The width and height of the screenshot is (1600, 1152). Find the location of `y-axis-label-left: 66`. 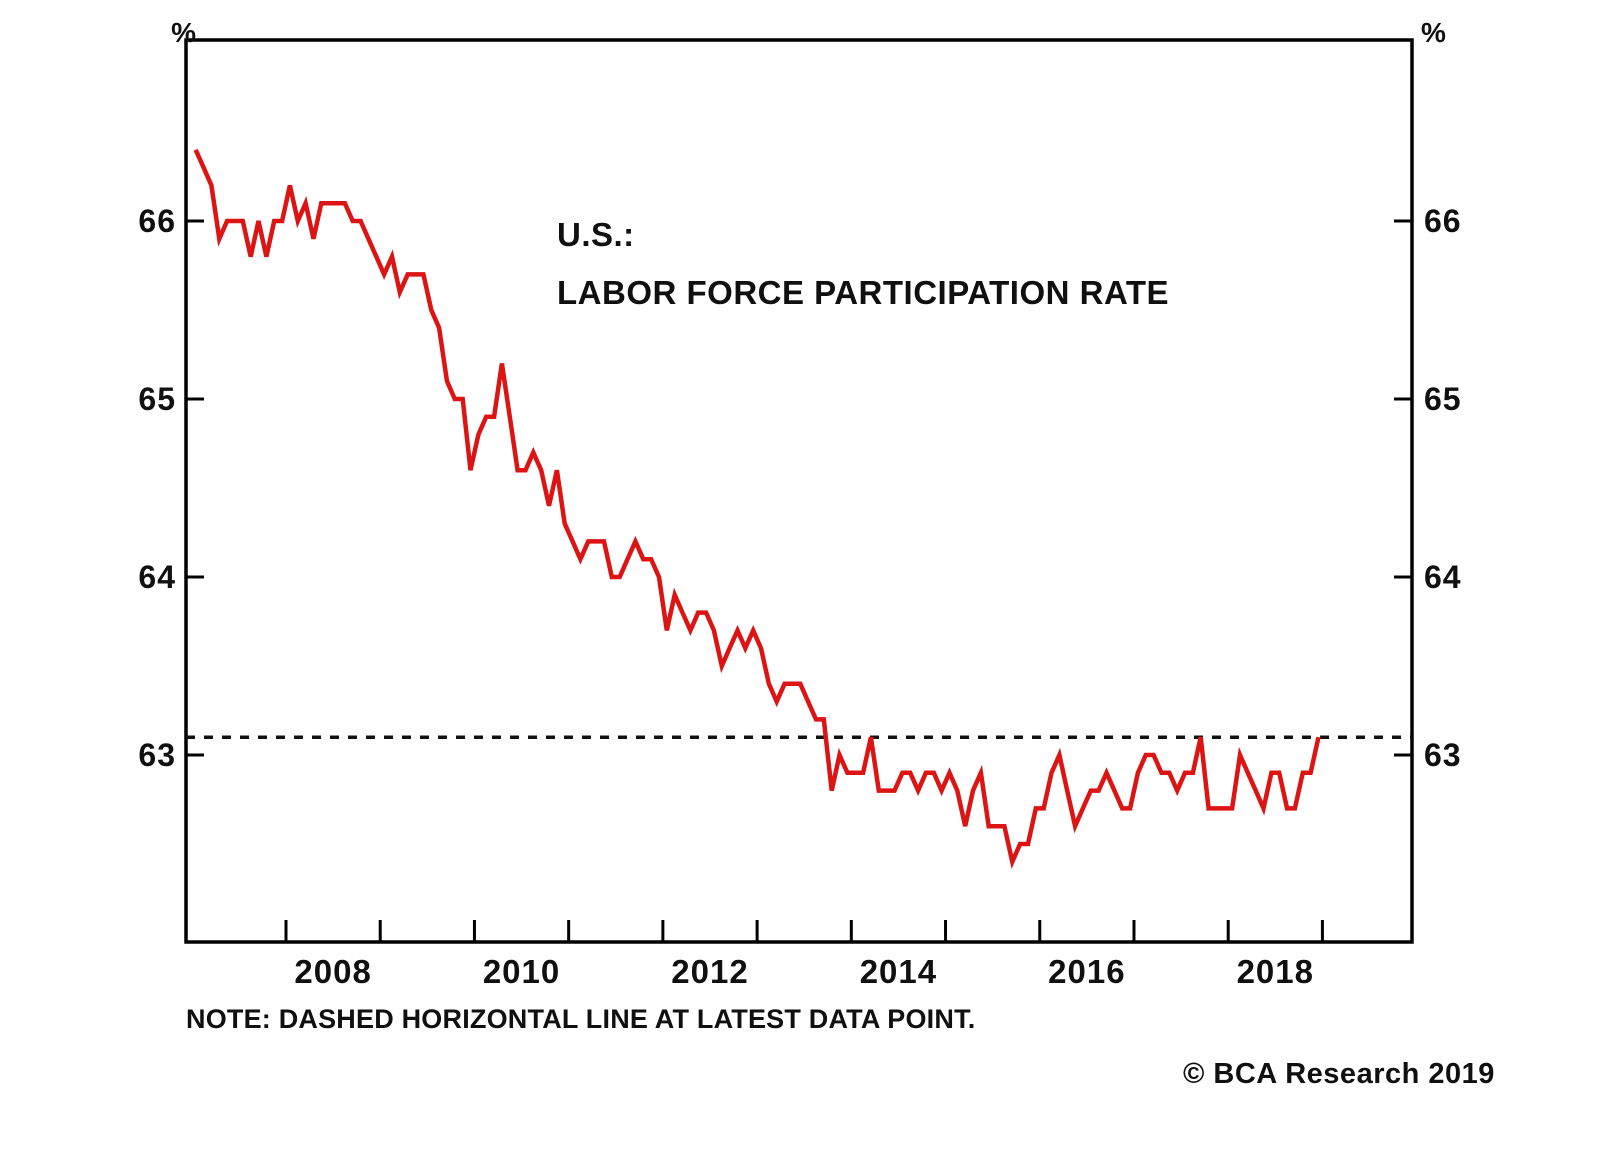

y-axis-label-left: 66 is located at coordinates (157, 221).